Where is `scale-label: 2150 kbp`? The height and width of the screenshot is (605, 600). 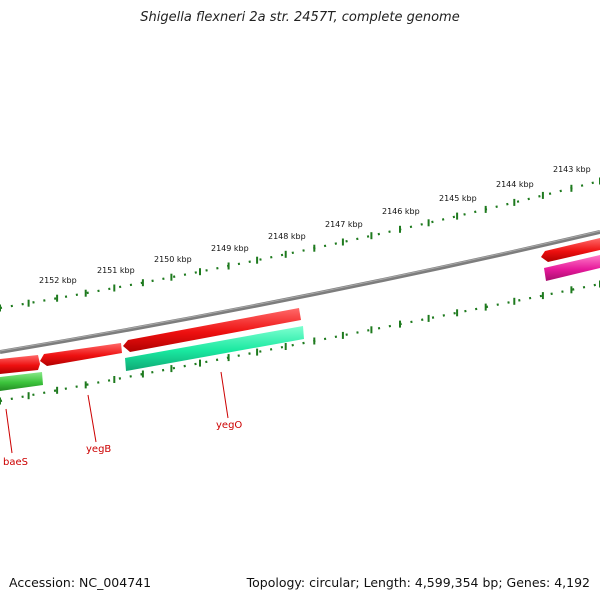 scale-label: 2150 kbp is located at coordinates (173, 259).